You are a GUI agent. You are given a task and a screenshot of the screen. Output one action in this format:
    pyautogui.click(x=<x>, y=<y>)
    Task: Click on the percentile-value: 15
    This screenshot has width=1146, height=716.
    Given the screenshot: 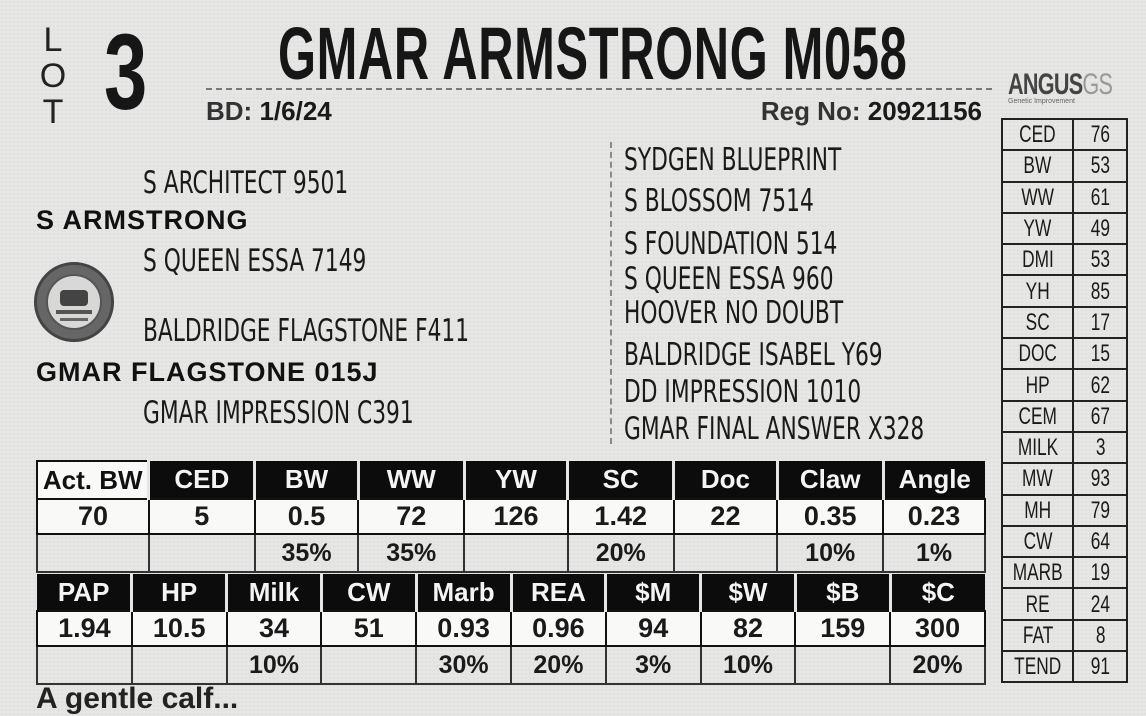 What is the action you would take?
    pyautogui.click(x=1100, y=354)
    